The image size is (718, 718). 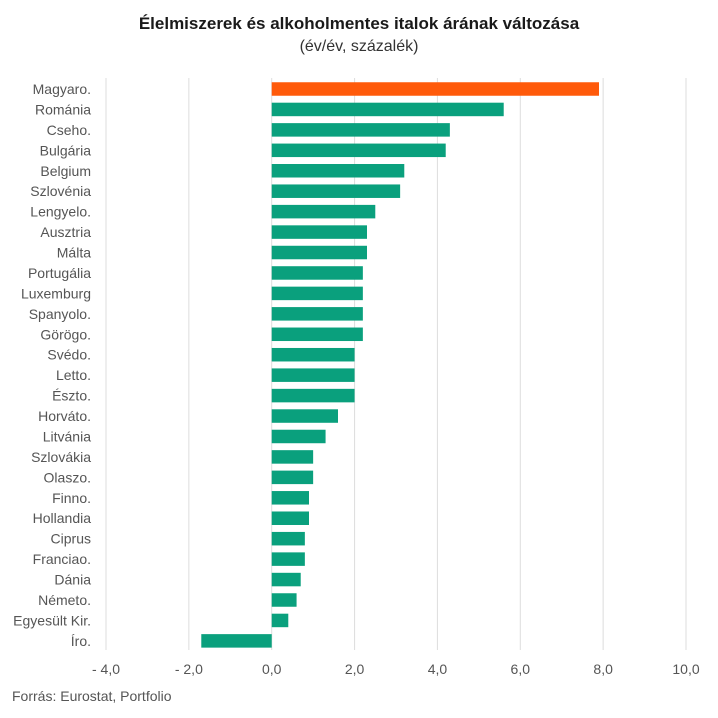 What do you see at coordinates (355, 669) in the screenshot?
I see `x-tick-label: 2,0` at bounding box center [355, 669].